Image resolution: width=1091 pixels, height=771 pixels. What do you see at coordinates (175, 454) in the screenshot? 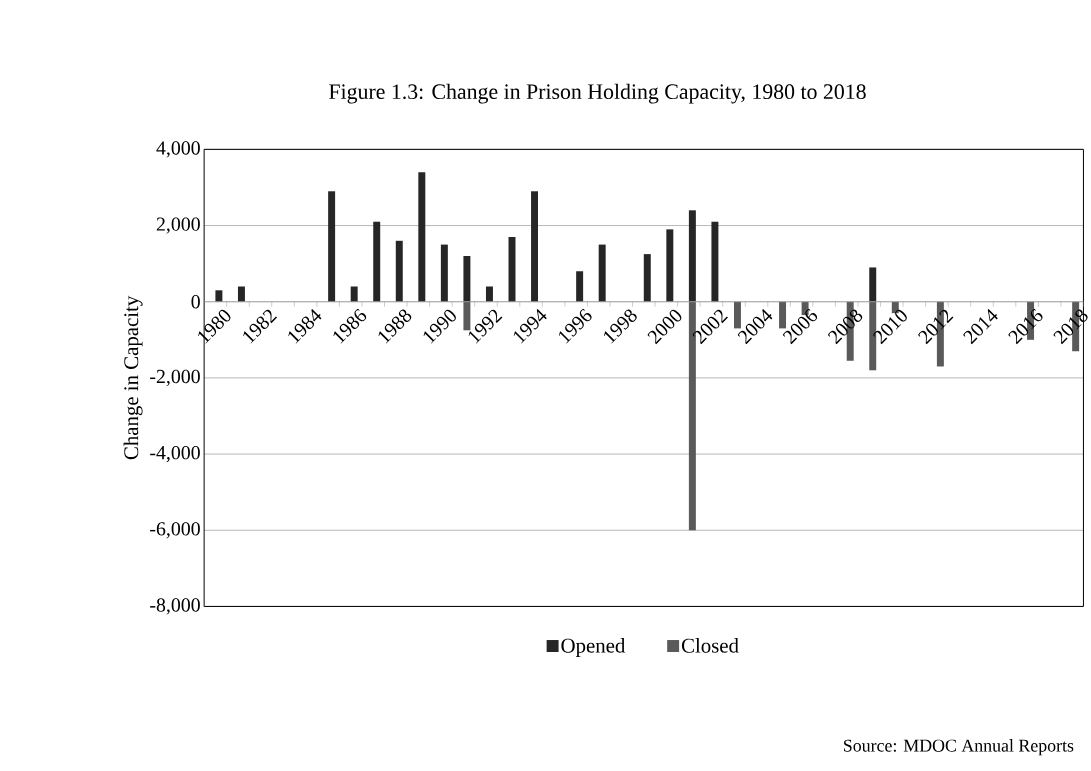
I see `y-tick-label: -4,000` at bounding box center [175, 454].